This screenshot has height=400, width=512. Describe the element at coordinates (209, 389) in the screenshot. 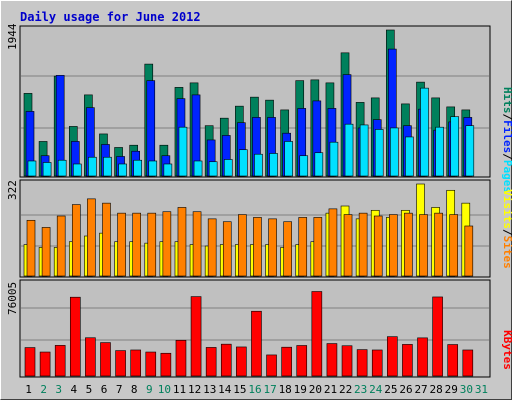

I see `x-tick-label: 13` at that location.